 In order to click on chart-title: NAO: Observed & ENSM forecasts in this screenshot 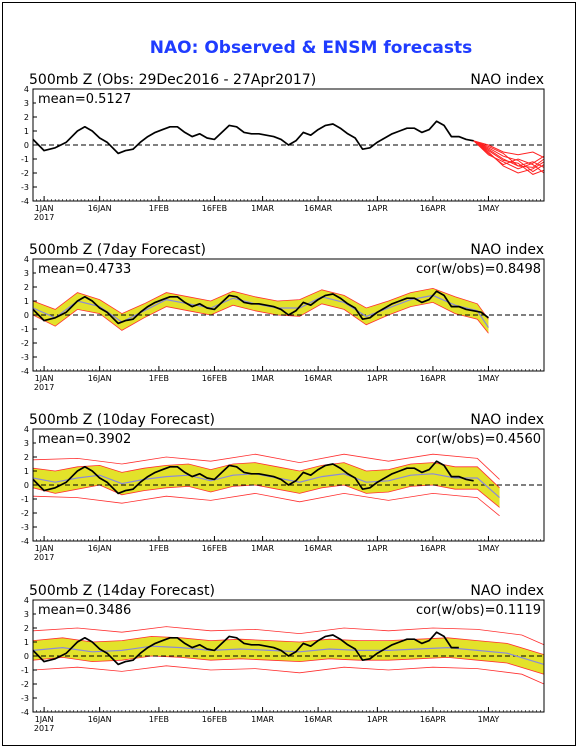, I will do `click(311, 48)`.